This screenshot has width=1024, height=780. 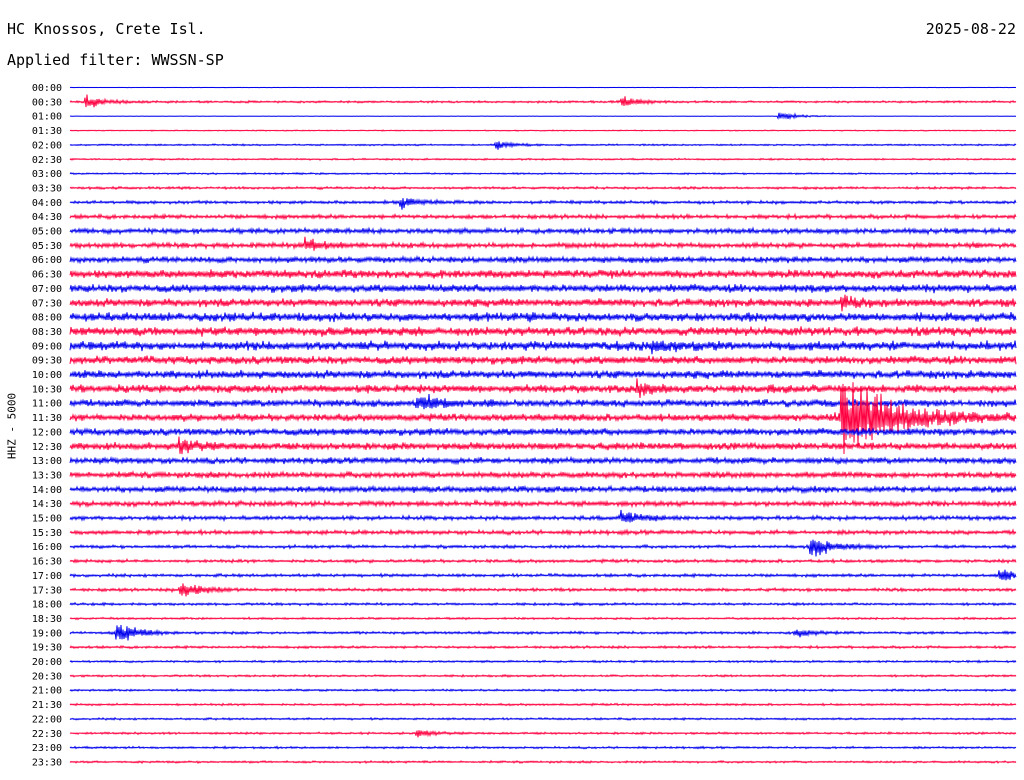 I want to click on time-tick-2030: 20:30, so click(x=47, y=676).